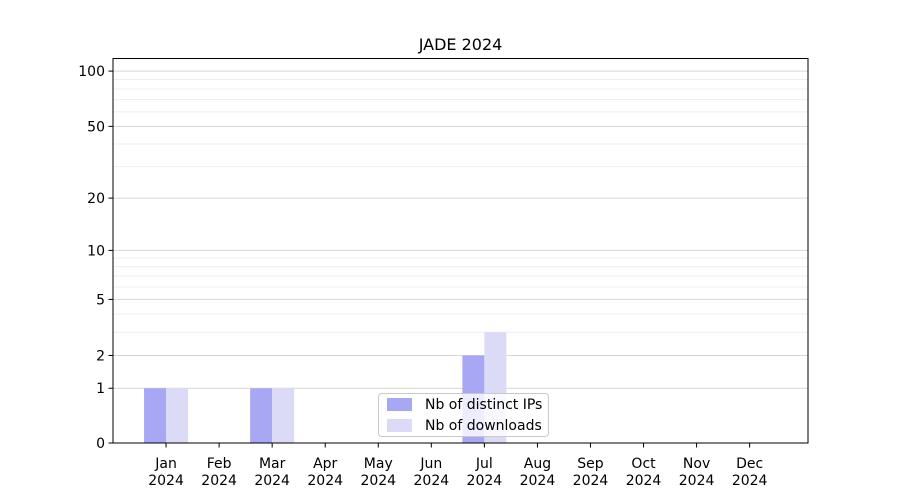  Describe the element at coordinates (430, 464) in the screenshot. I see `x-tick-label-month: Jun` at that location.